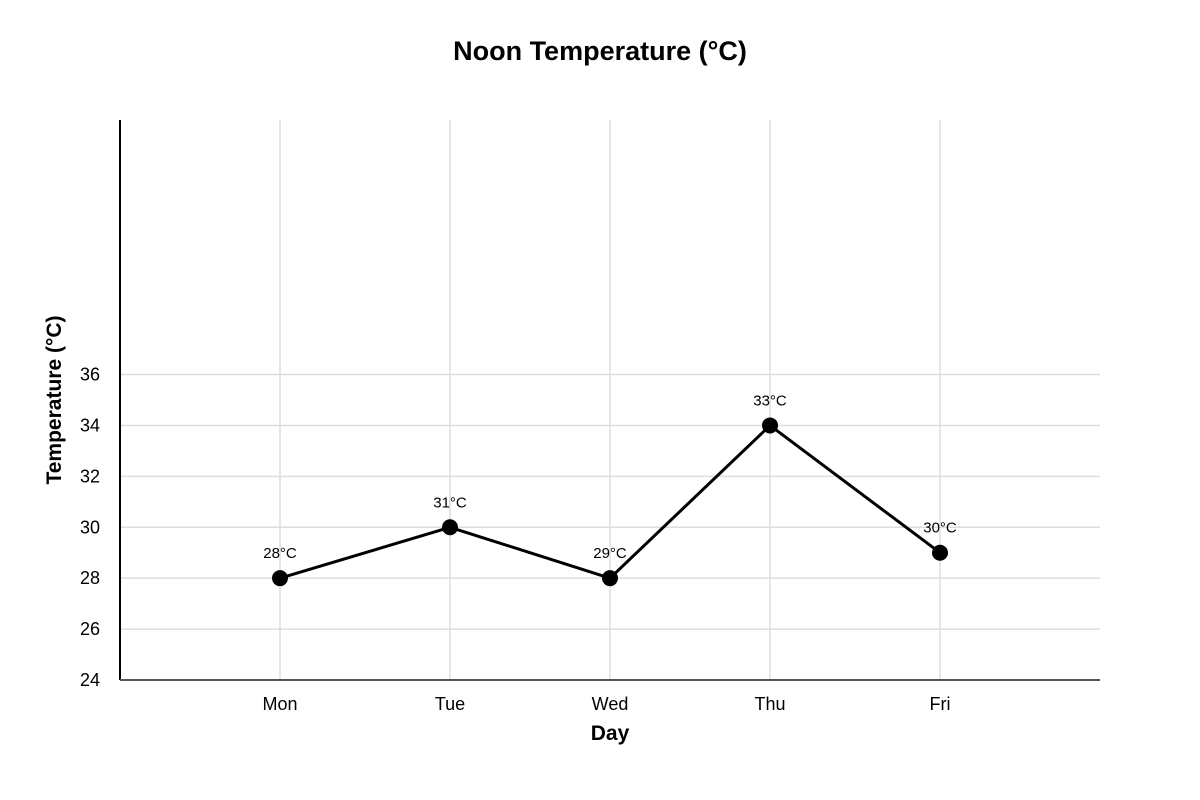  What do you see at coordinates (600, 51) in the screenshot?
I see `chart-title: Noon Temperature (°C)` at bounding box center [600, 51].